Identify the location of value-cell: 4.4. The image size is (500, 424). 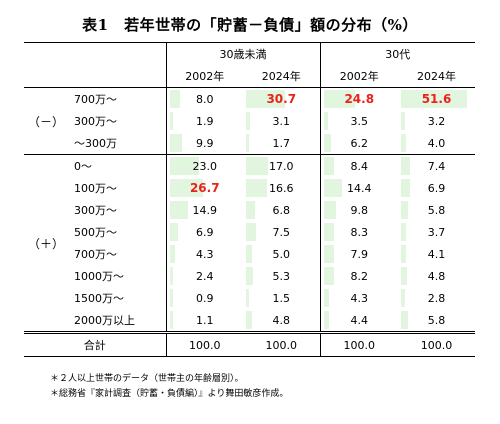
(358, 321).